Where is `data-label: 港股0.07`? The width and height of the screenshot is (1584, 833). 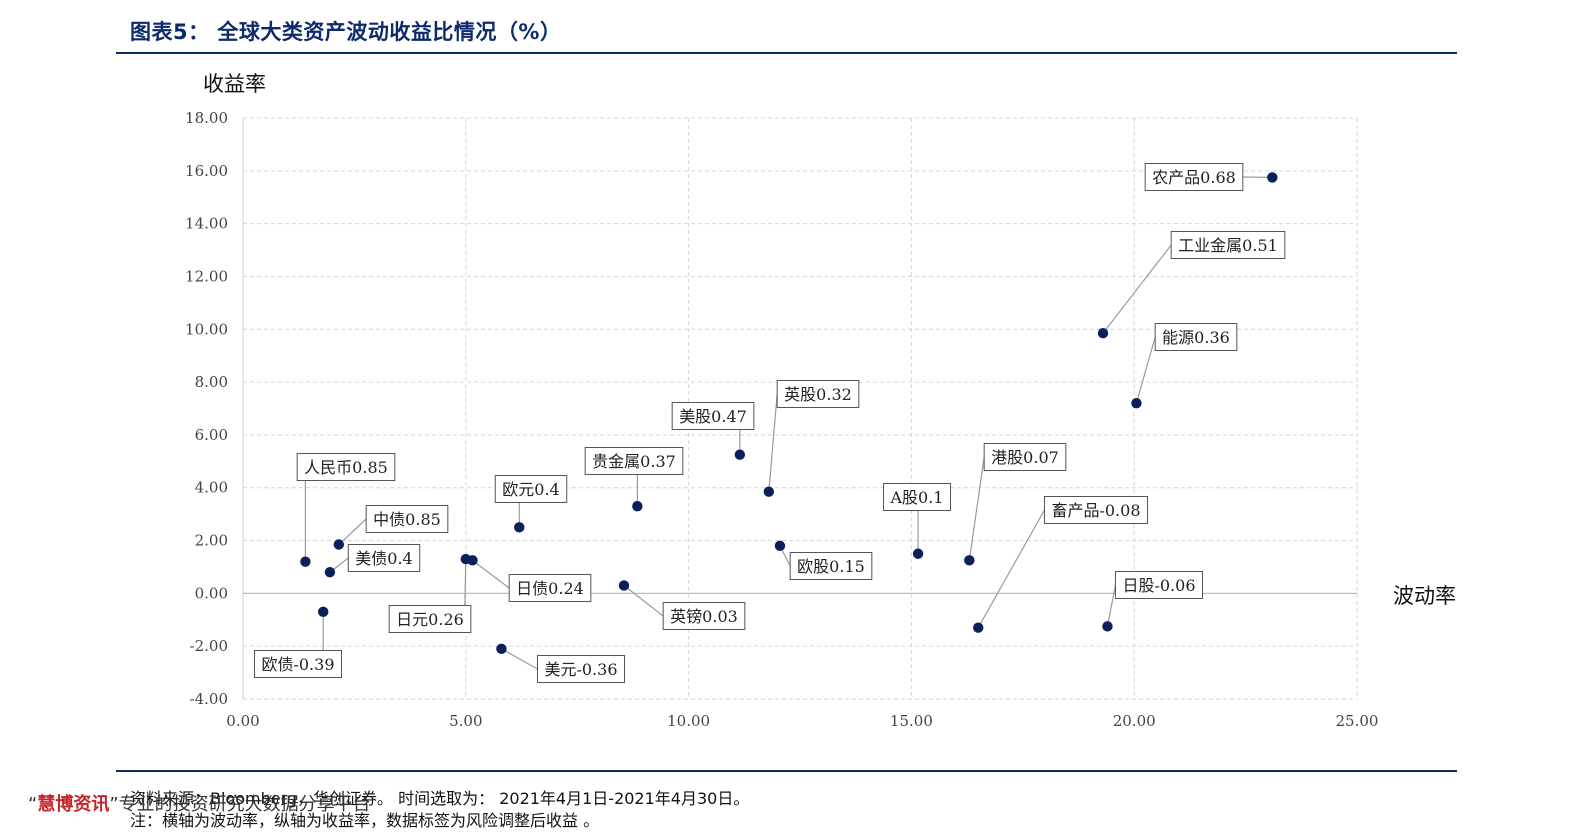
data-label: 港股0.07 is located at coordinates (1025, 457).